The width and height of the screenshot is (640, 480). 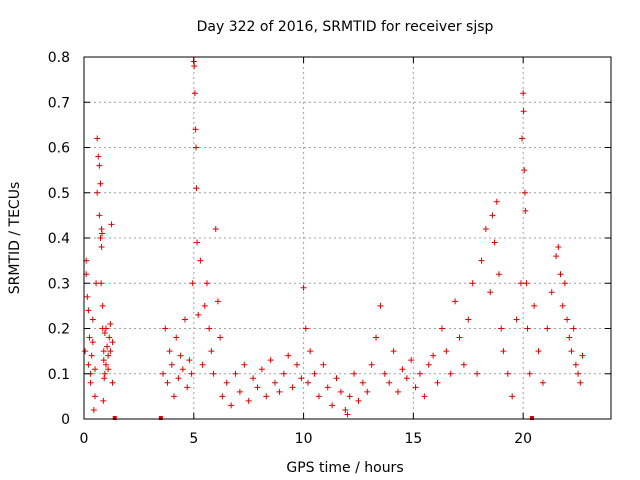 I want to click on y-tick-label: 0, so click(x=65, y=420).